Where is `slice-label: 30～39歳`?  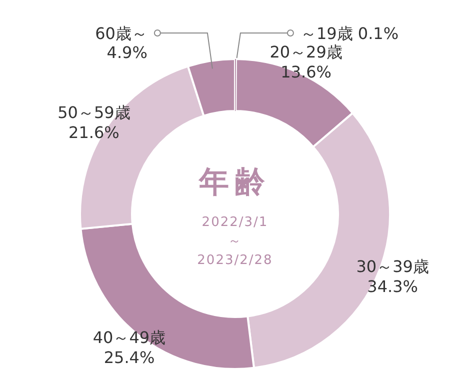
slice-label: 30～39歳 is located at coordinates (392, 266).